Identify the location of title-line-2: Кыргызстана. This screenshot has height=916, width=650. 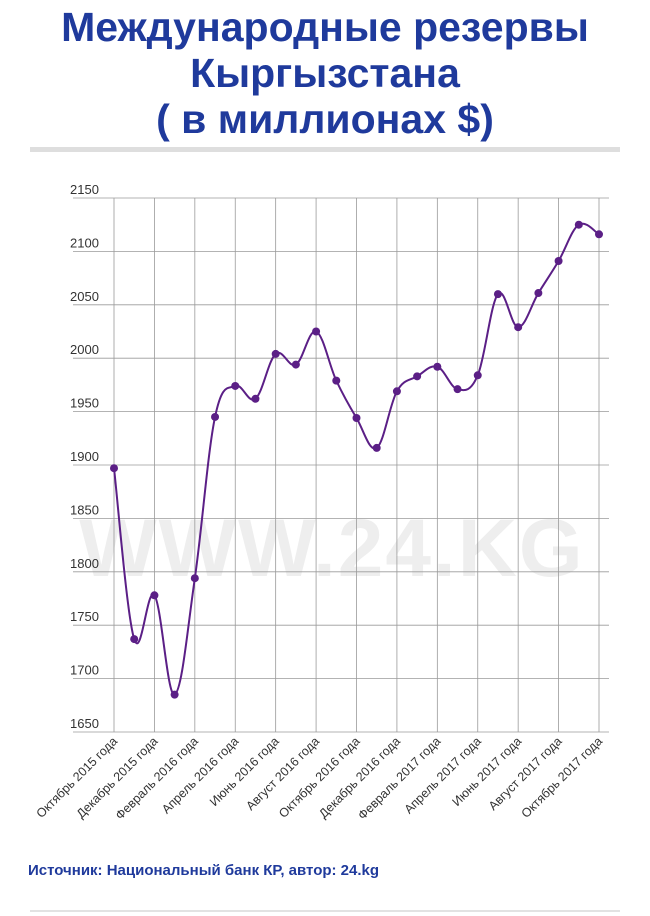
(325, 73).